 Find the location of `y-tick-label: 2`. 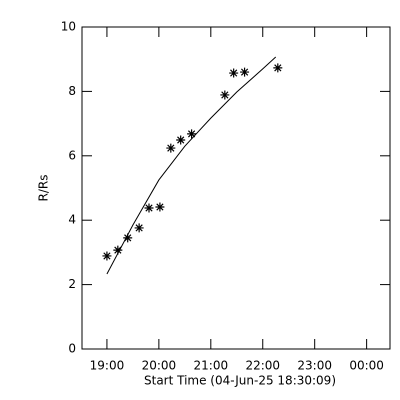

y-tick-label: 2 is located at coordinates (72, 284).